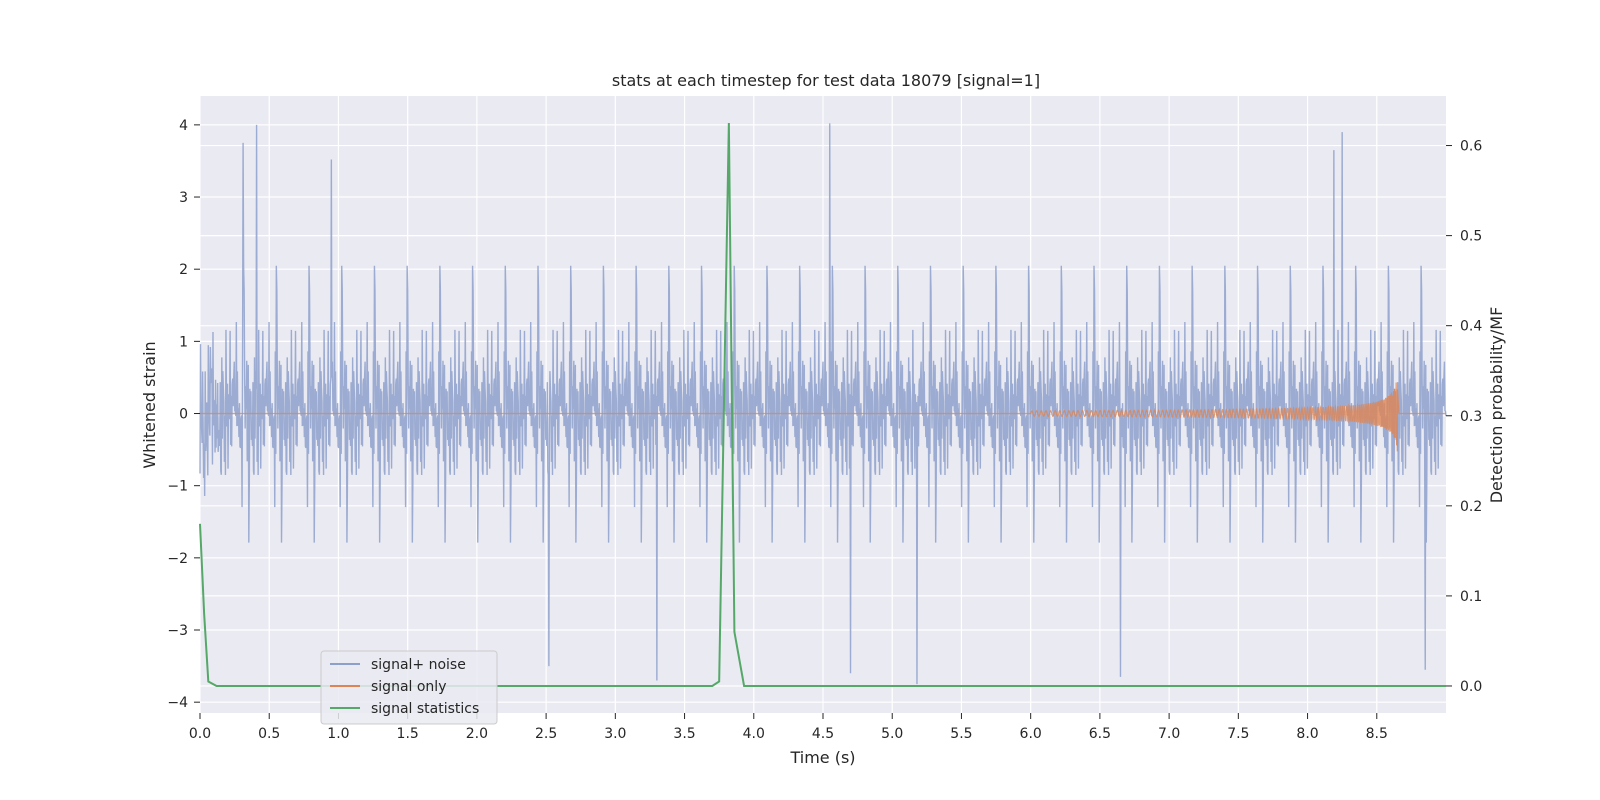 This screenshot has height=800, width=1600. I want to click on legend-label-signal-statistics: signal statistics, so click(425, 709).